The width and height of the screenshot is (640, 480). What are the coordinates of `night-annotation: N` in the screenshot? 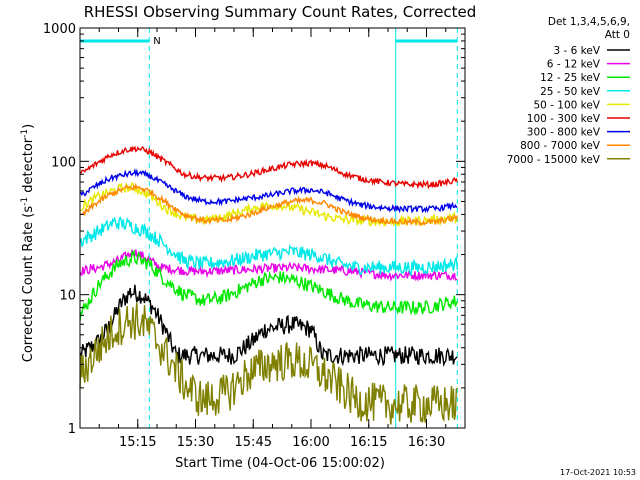 It's located at (156, 41).